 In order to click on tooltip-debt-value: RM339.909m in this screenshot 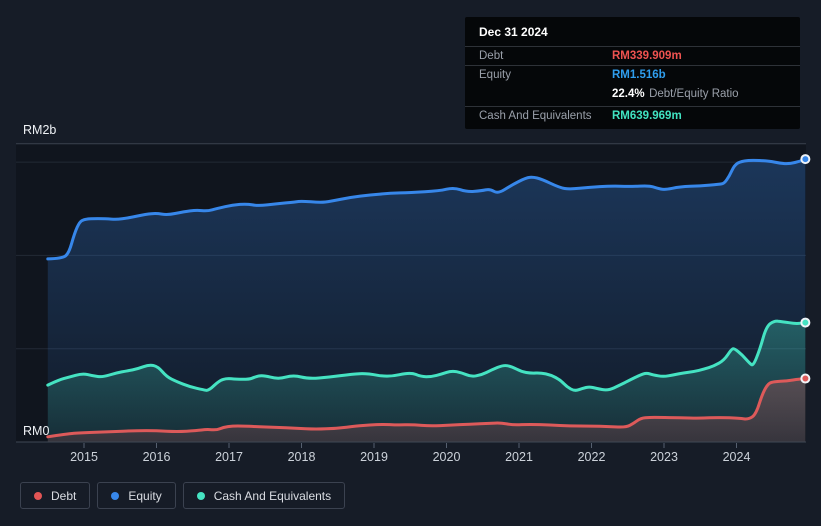, I will do `click(647, 56)`.